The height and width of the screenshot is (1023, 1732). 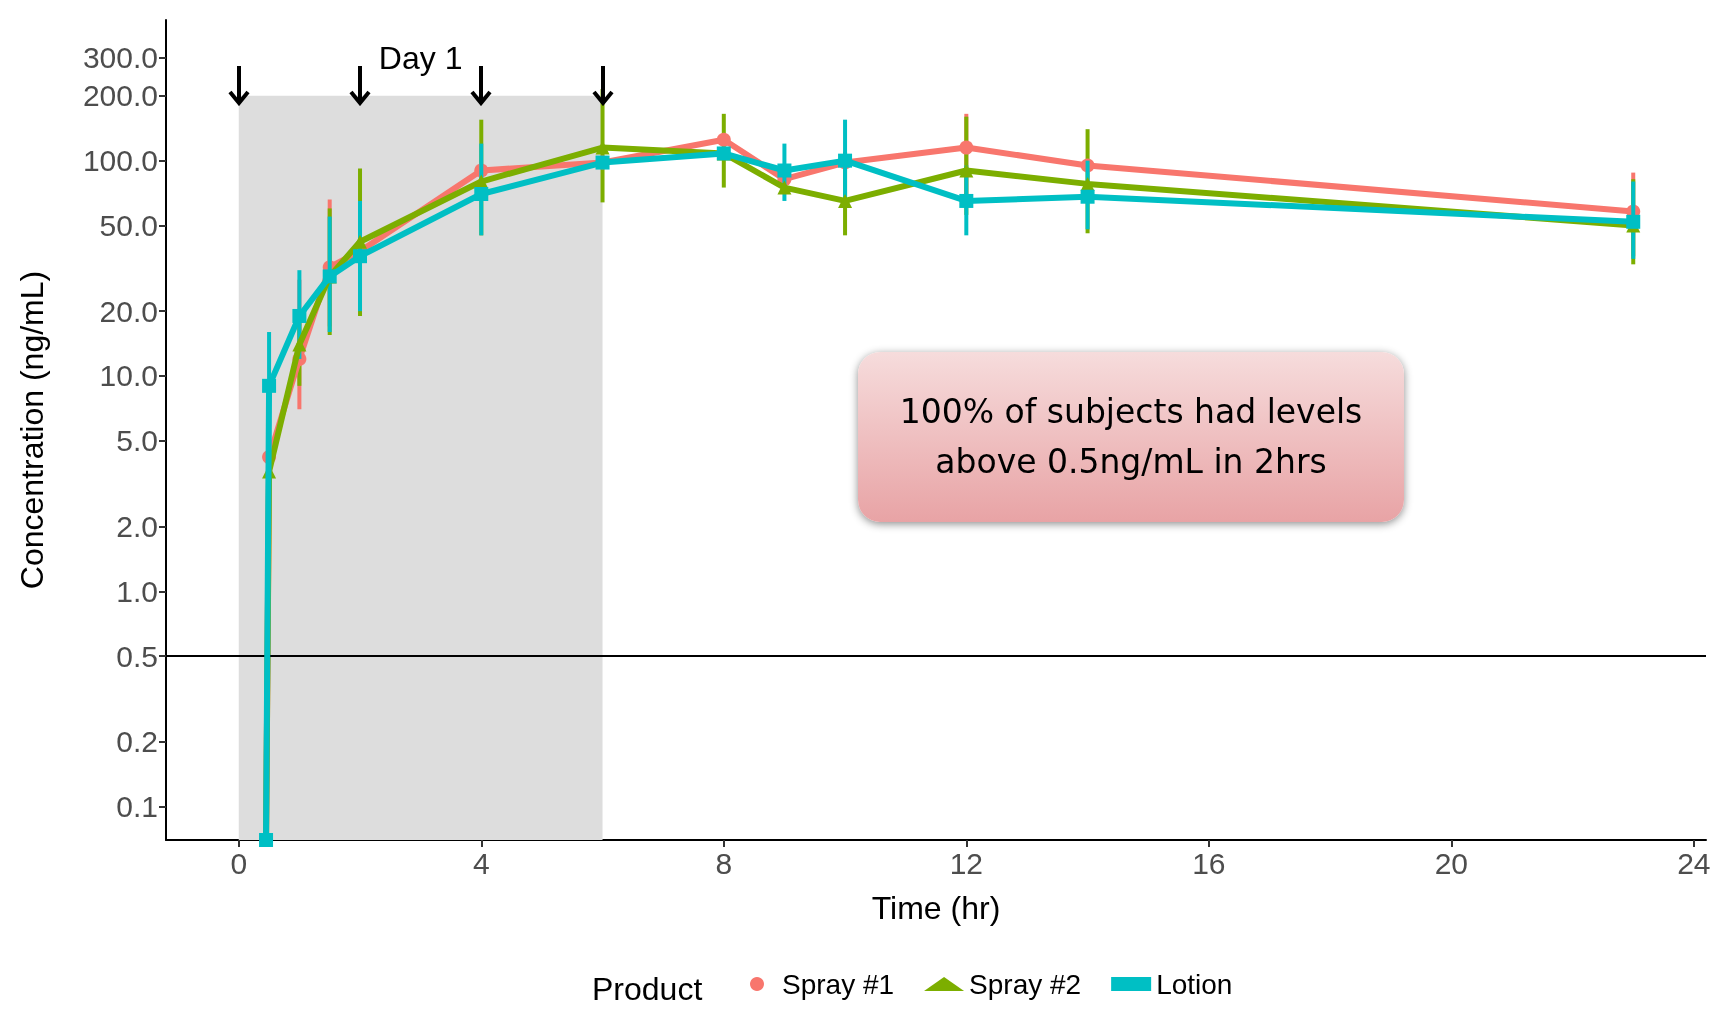 I want to click on band-label: Day 1, so click(x=420, y=57).